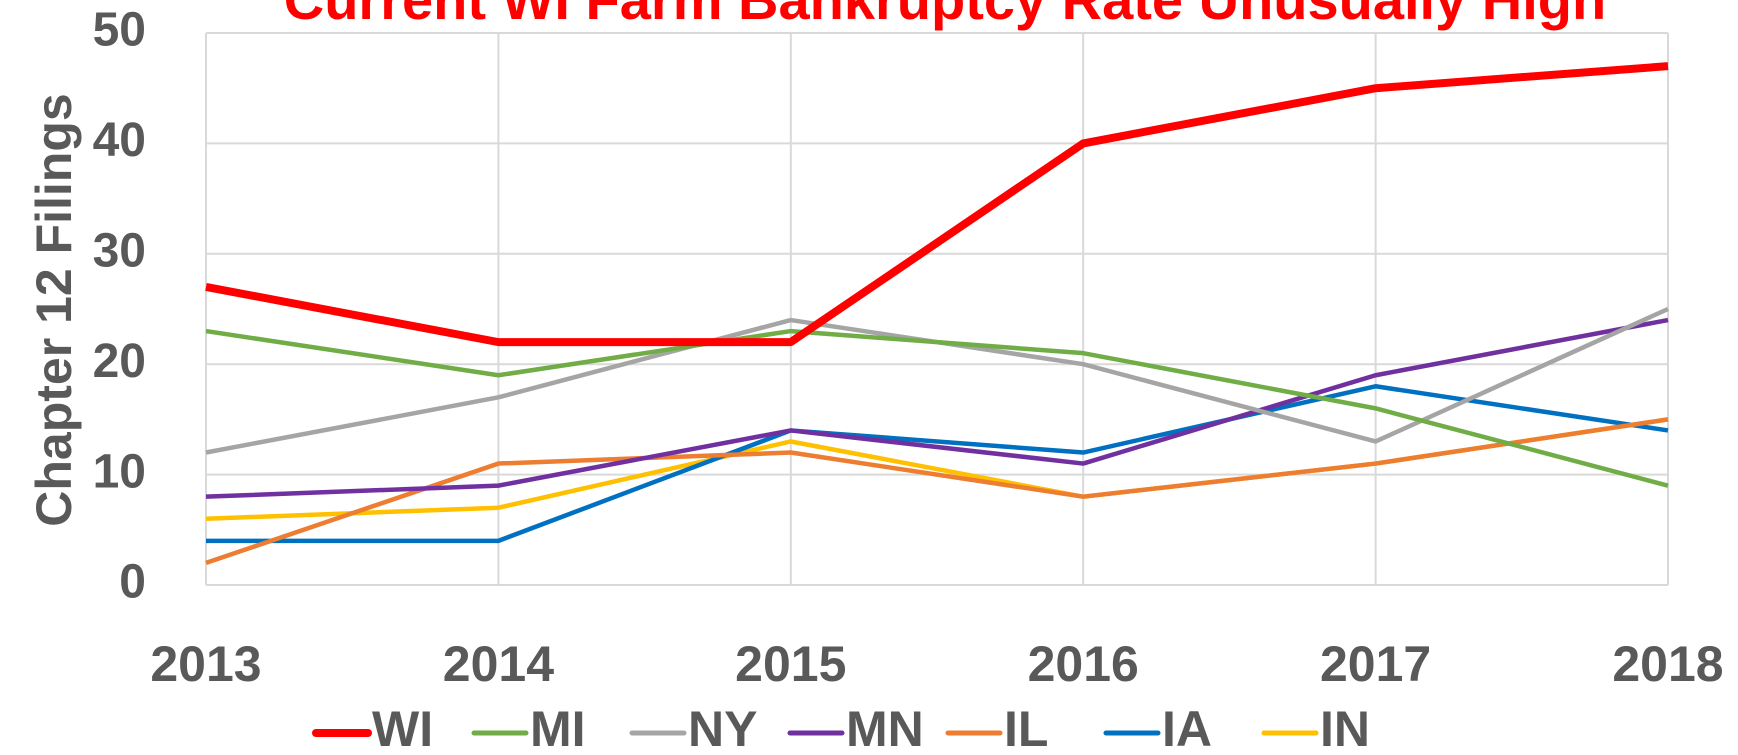 The image size is (1738, 755). I want to click on legend-label: IL, so click(1026, 728).